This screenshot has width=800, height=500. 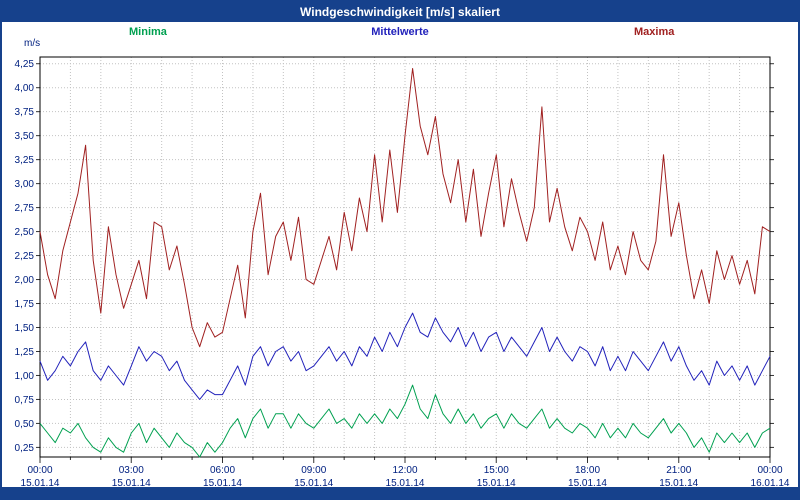 I want to click on chart-title: Windgeschwindigkeit [m/s] skaliert, so click(x=400, y=12).